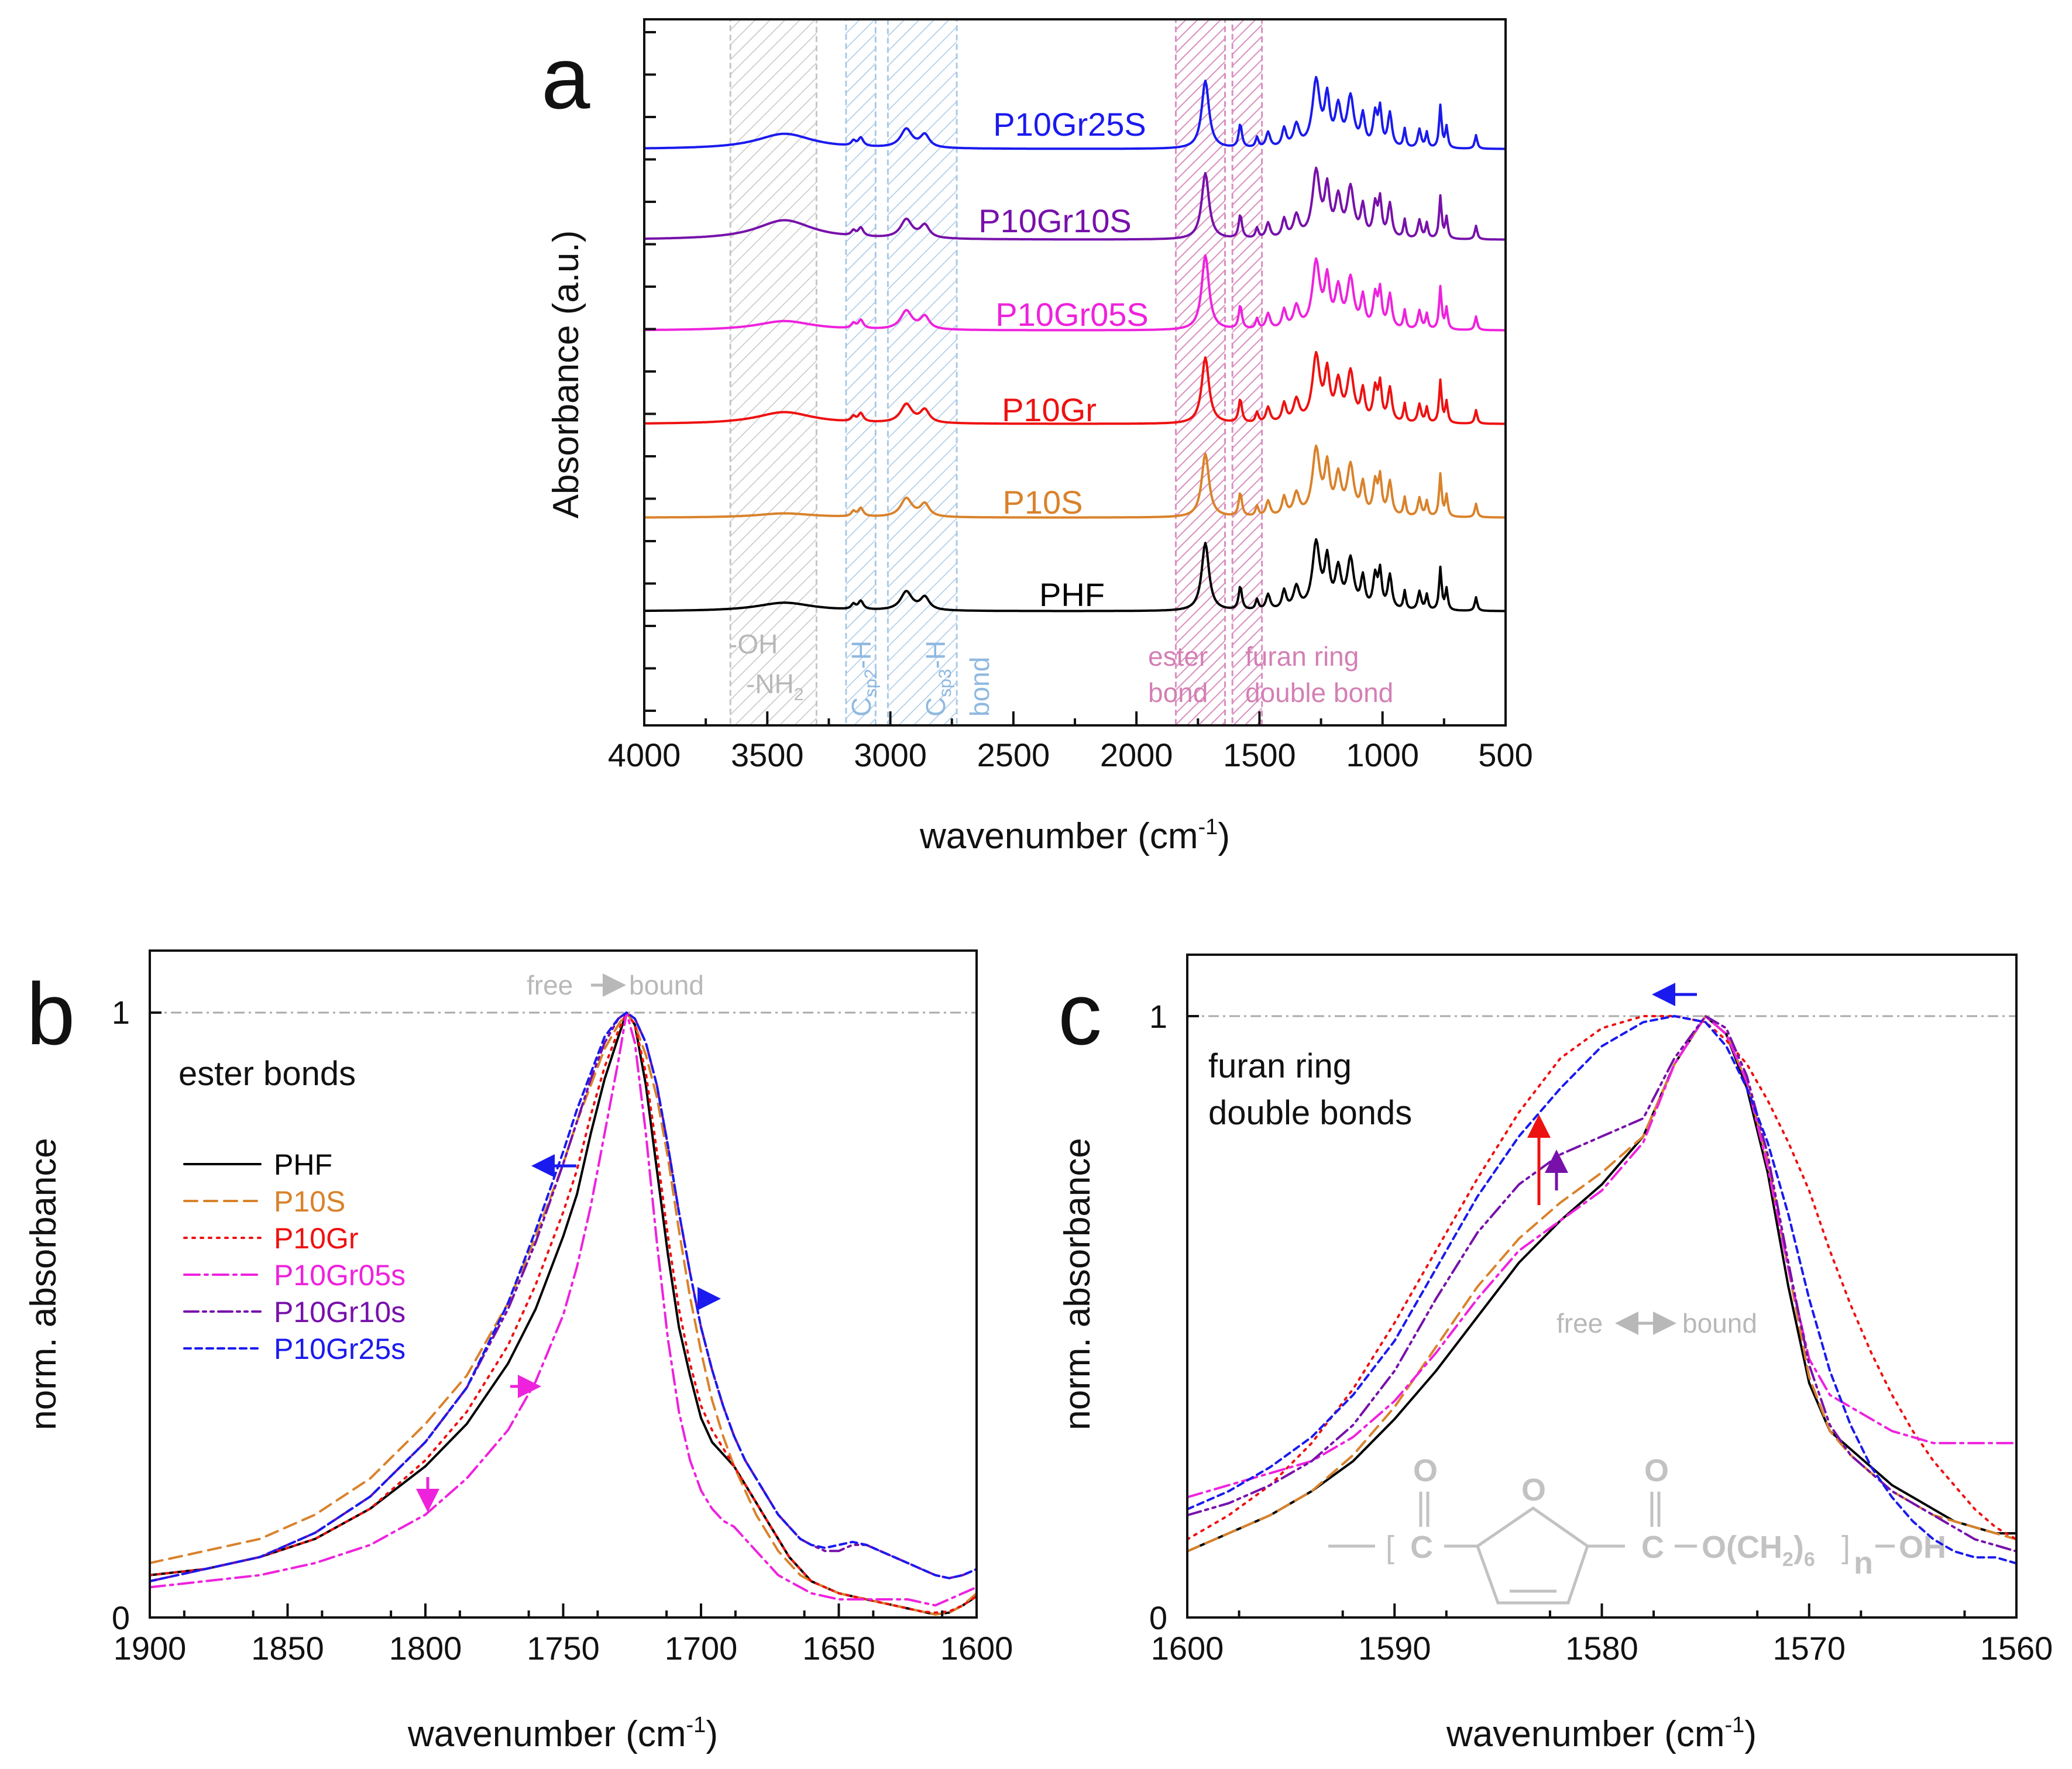 The height and width of the screenshot is (1769, 2072). What do you see at coordinates (1187, 1648) in the screenshot?
I see `c-ticks-label: 1600` at bounding box center [1187, 1648].